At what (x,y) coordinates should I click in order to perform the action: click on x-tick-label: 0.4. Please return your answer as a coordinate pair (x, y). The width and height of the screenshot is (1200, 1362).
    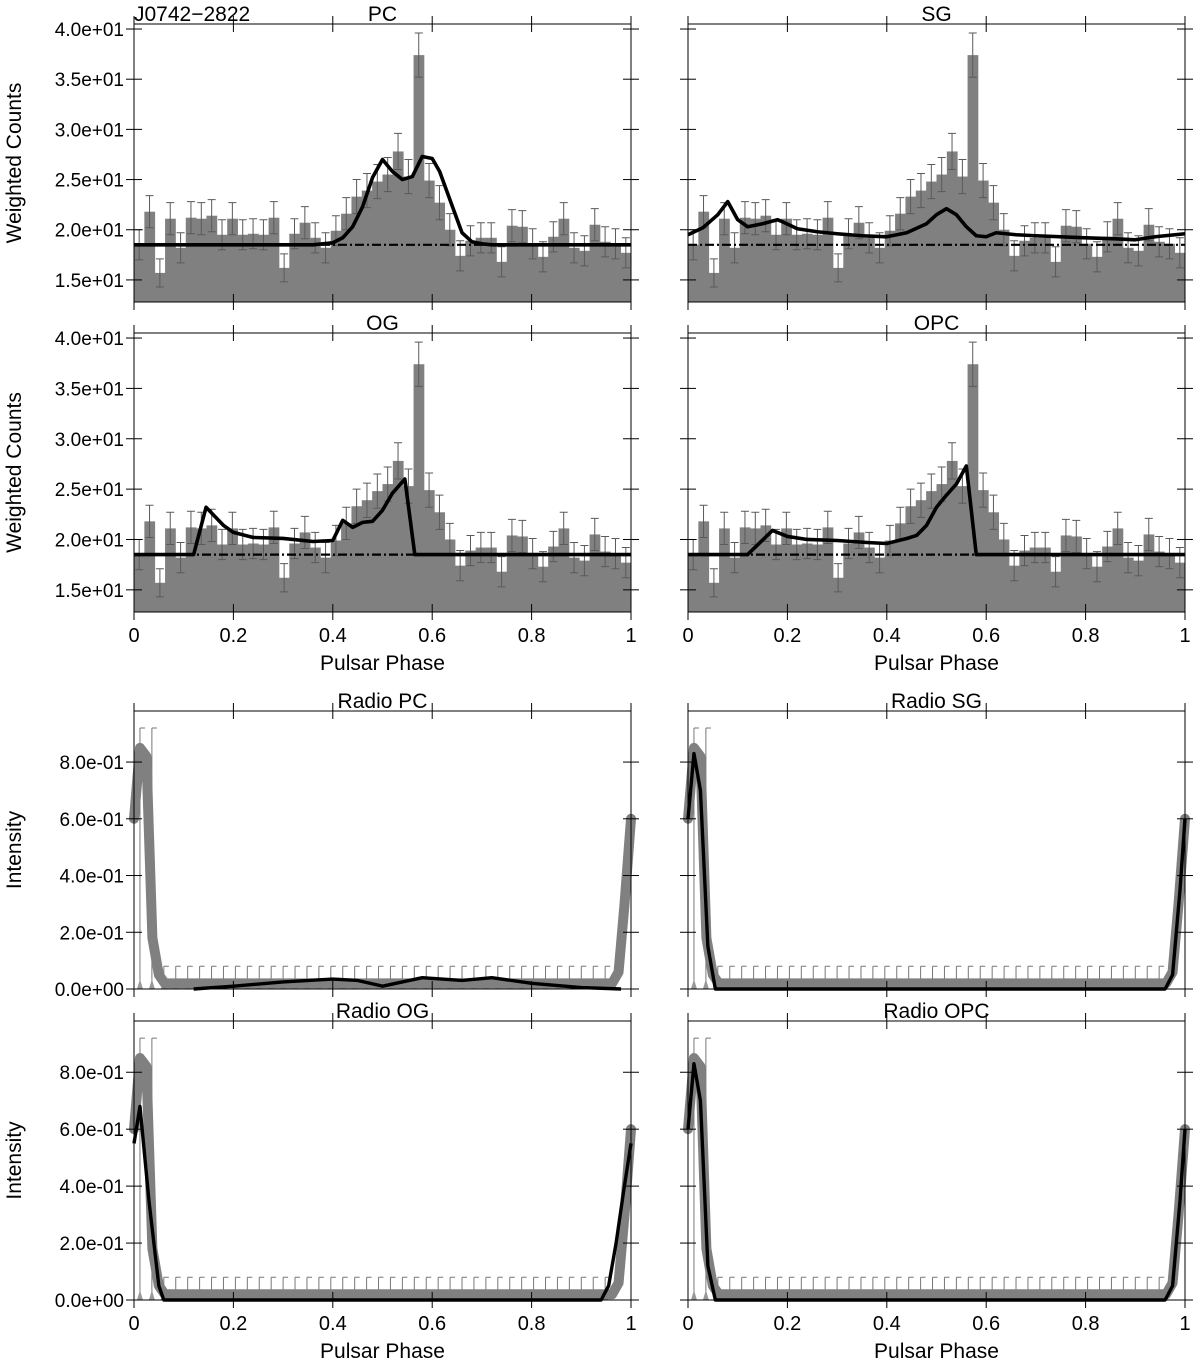
    Looking at the image, I should click on (333, 1324).